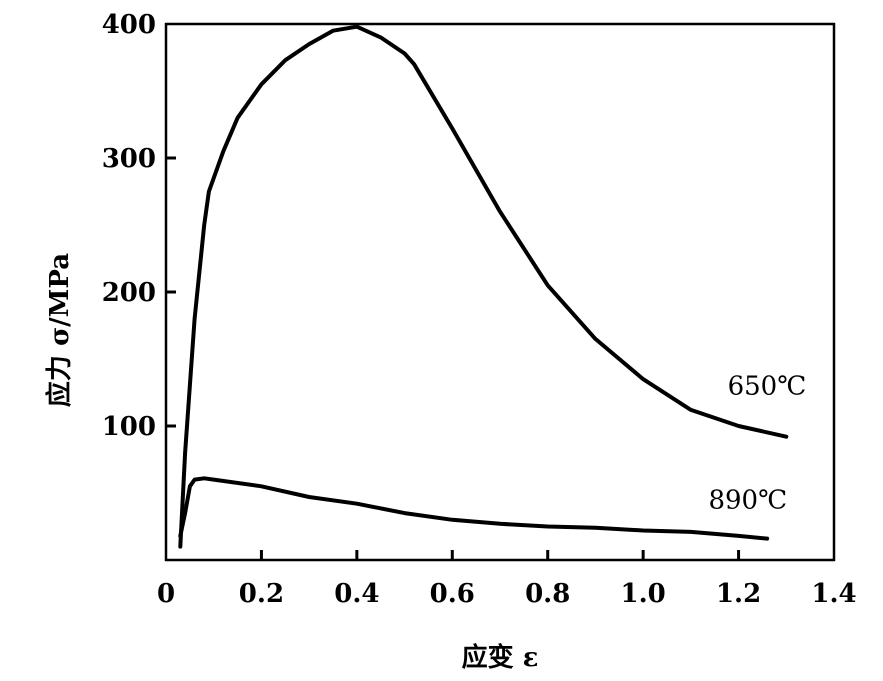  Describe the element at coordinates (129, 159) in the screenshot. I see `y-tick-label: 300` at that location.